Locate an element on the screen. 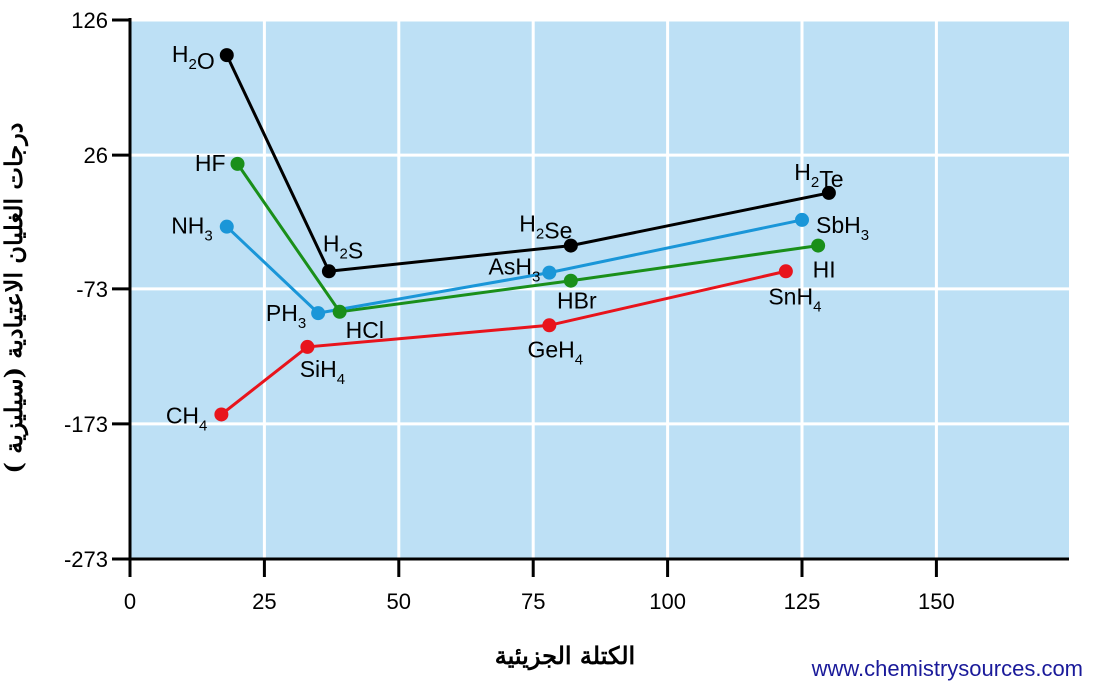 The width and height of the screenshot is (1107, 693). y-tick-label: -73 is located at coordinates (92, 289).